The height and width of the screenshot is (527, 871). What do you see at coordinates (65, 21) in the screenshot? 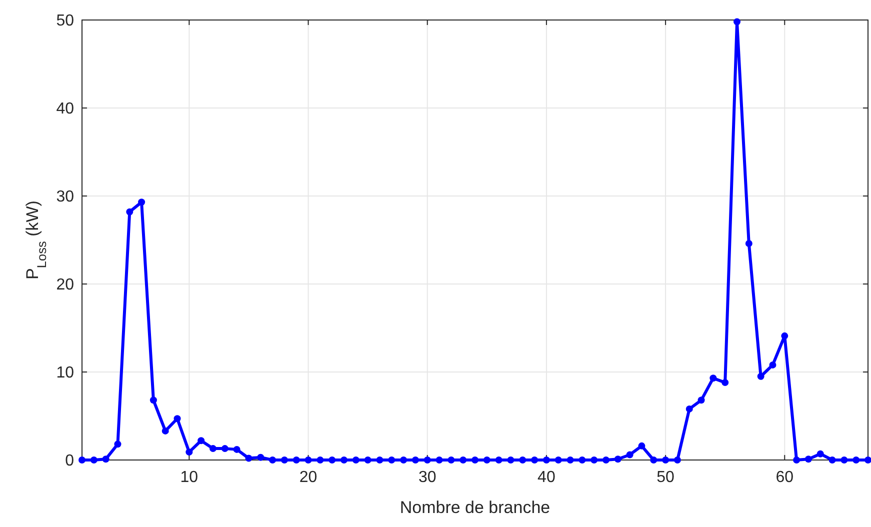
I see `y-tick-label: 50` at bounding box center [65, 21].